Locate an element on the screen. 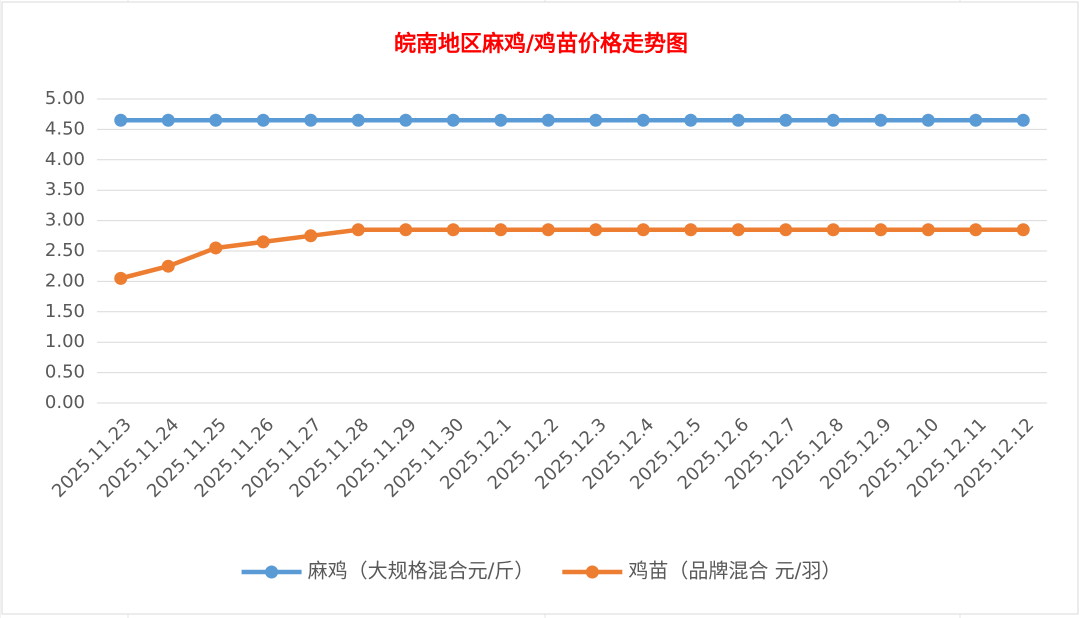 The height and width of the screenshot is (618, 1083). y-tick-label: 1.50 is located at coordinates (65, 311).